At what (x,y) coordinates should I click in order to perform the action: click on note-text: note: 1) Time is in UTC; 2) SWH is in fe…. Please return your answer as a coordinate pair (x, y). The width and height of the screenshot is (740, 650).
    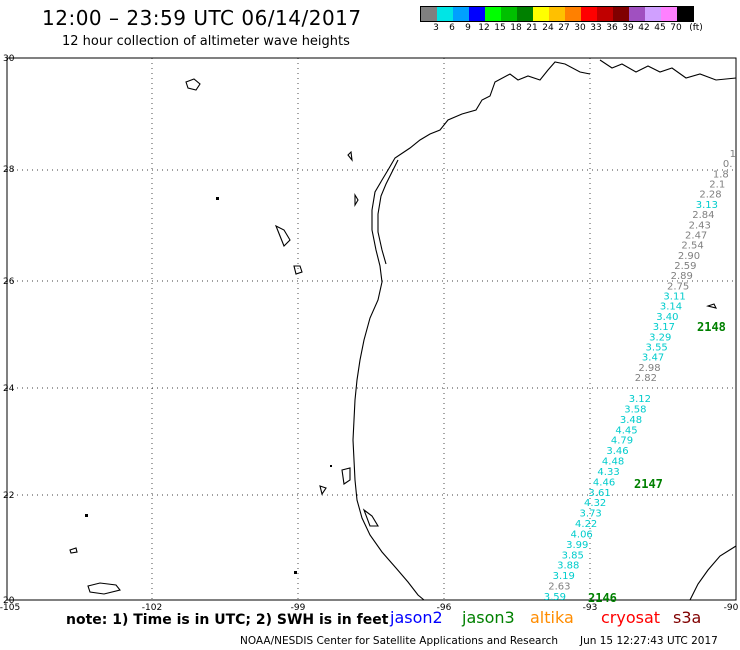
    Looking at the image, I should click on (227, 620).